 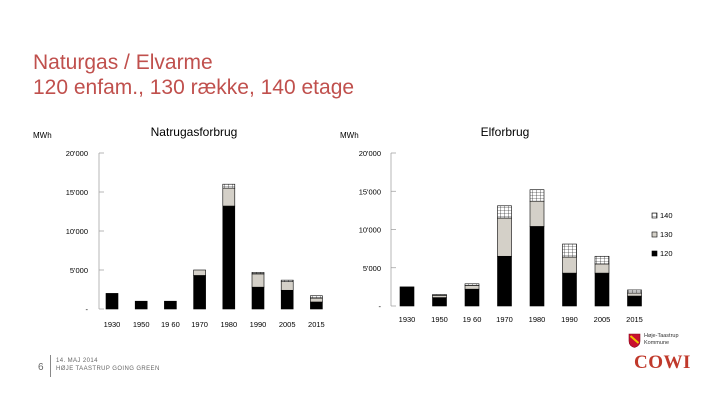 I want to click on kommune-logo: Høje-Taastrup Kommune, so click(x=653, y=340).